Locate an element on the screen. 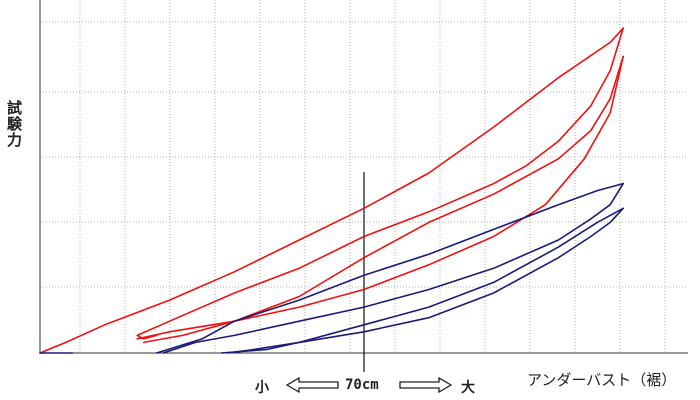 The height and width of the screenshot is (400, 700). x-axis-label: アンダーバスト（裾） is located at coordinates (602, 380).